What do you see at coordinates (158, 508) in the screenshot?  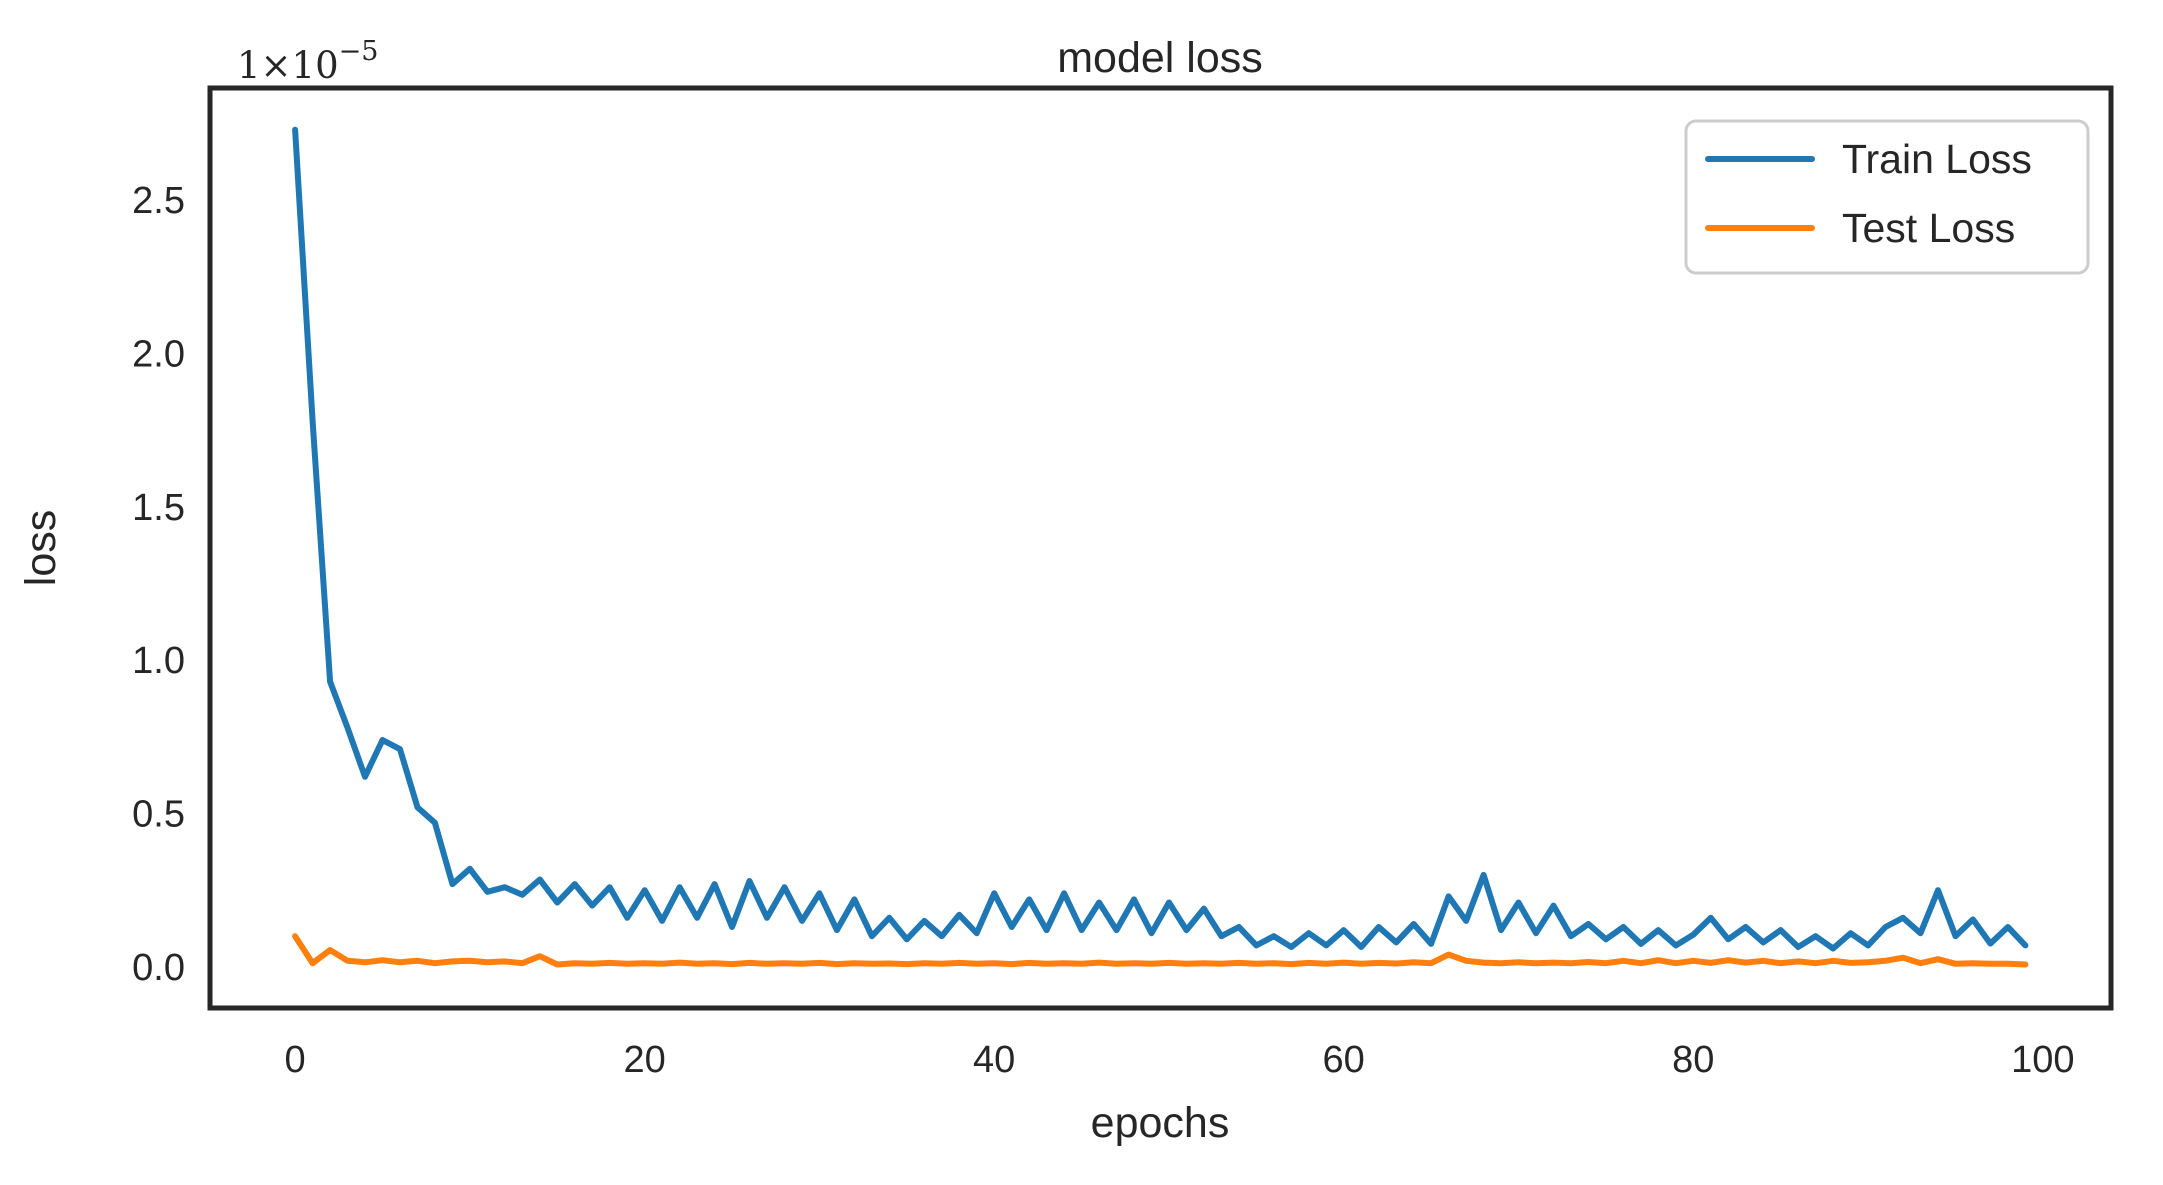 I see `y-tick-label: 1.5` at bounding box center [158, 508].